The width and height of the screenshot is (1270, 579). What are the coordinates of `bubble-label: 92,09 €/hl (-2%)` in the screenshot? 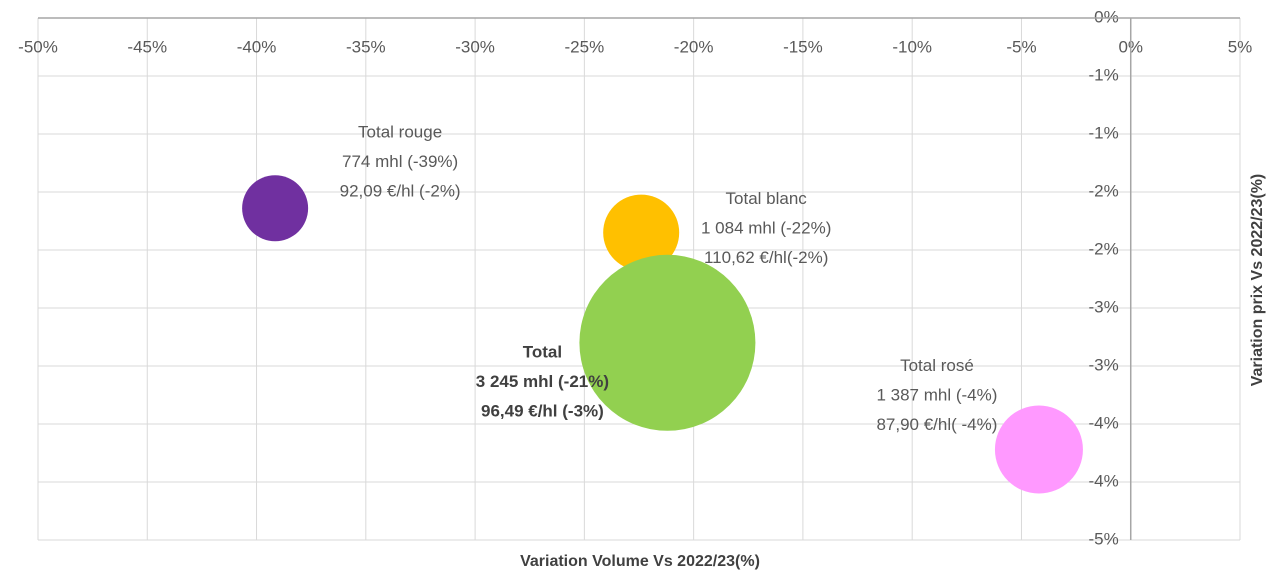 It's located at (400, 191).